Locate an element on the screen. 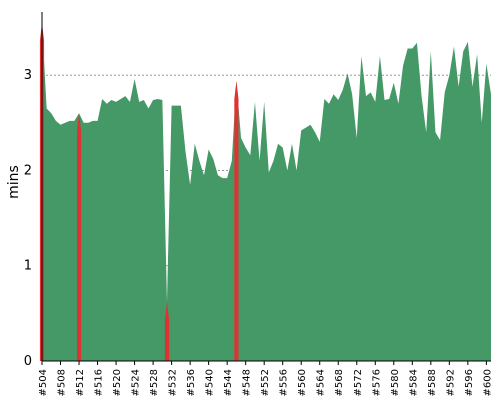 This screenshot has height=404, width=500. x-tick-label-524: #524 is located at coordinates (136, 382).